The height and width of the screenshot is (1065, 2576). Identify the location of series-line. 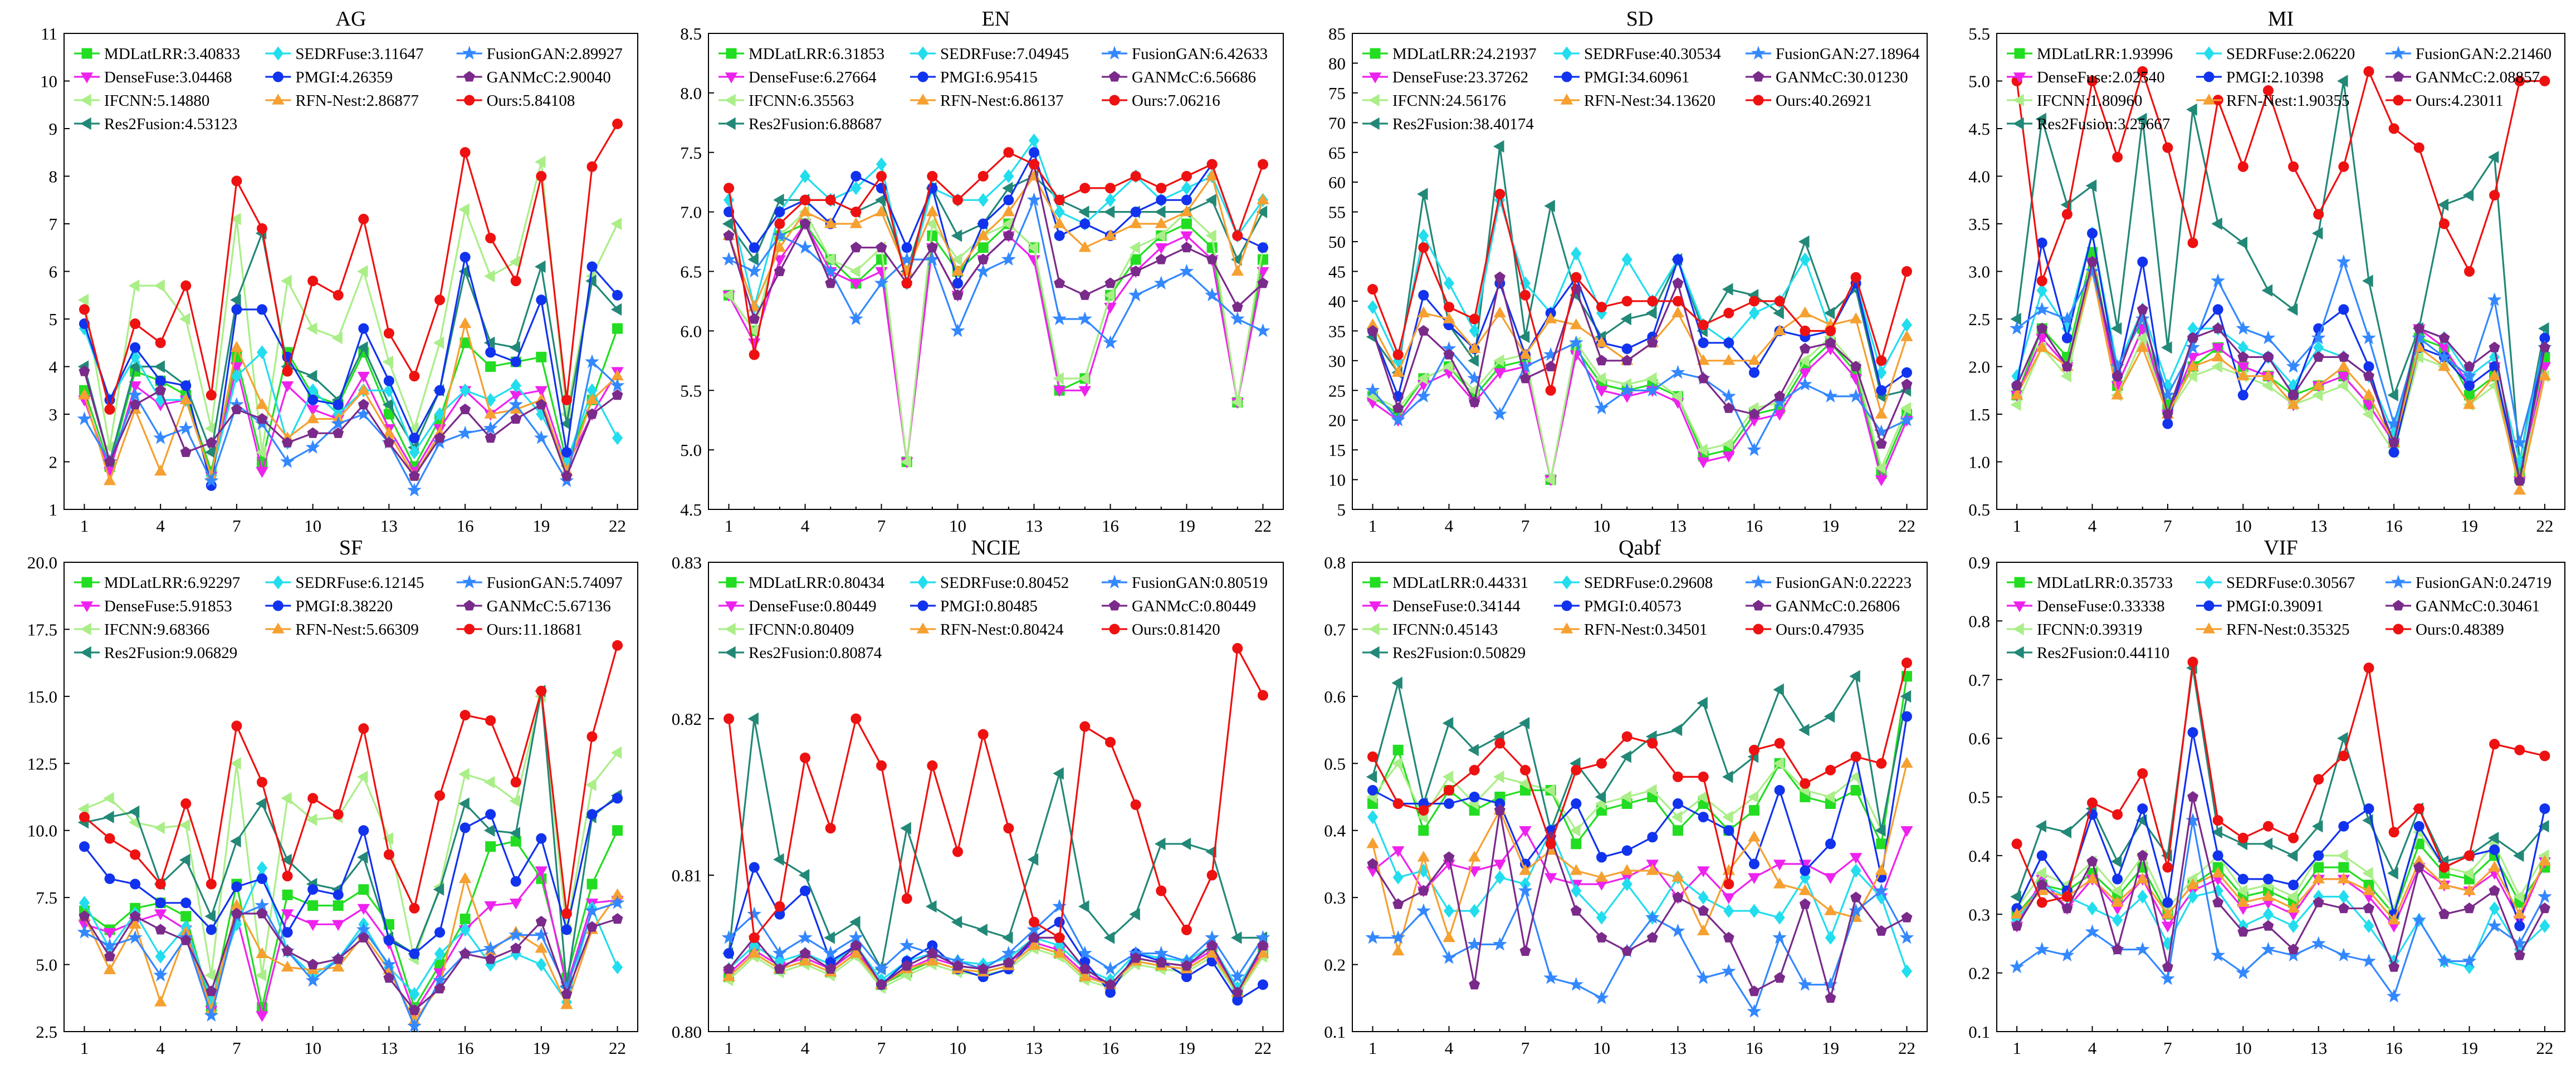
(351, 371).